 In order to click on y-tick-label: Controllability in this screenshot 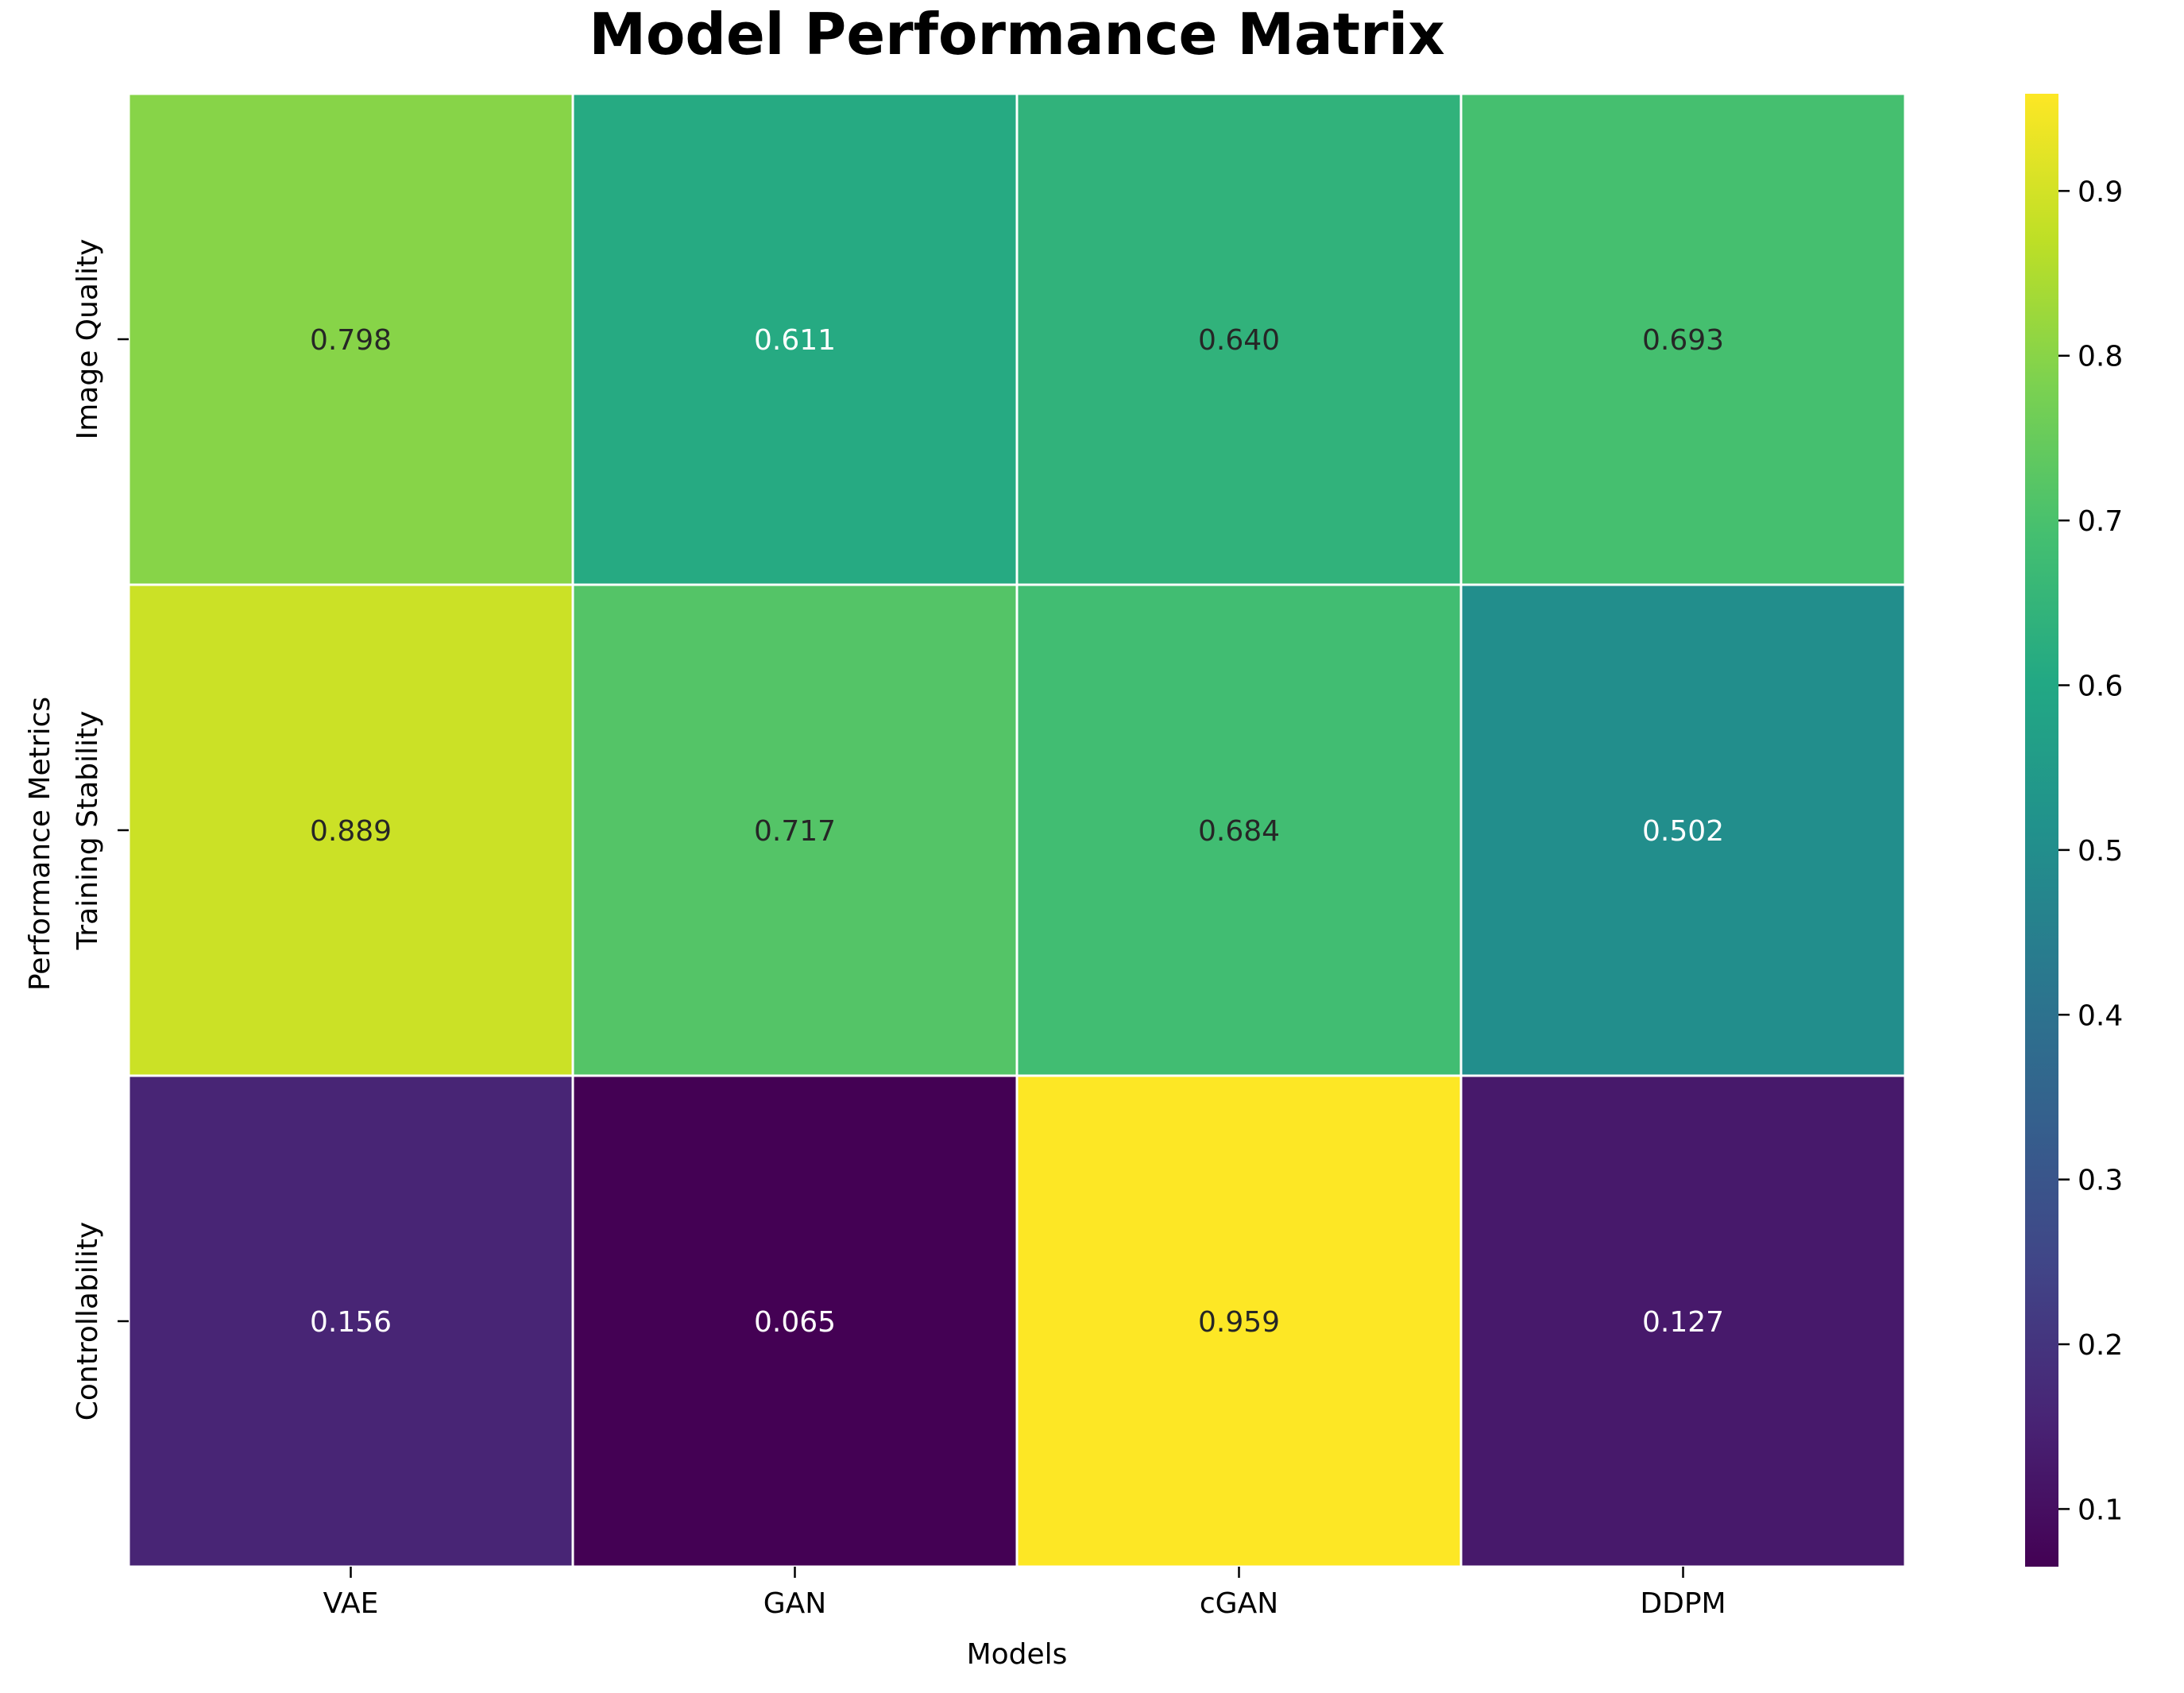, I will do `click(88, 1321)`.